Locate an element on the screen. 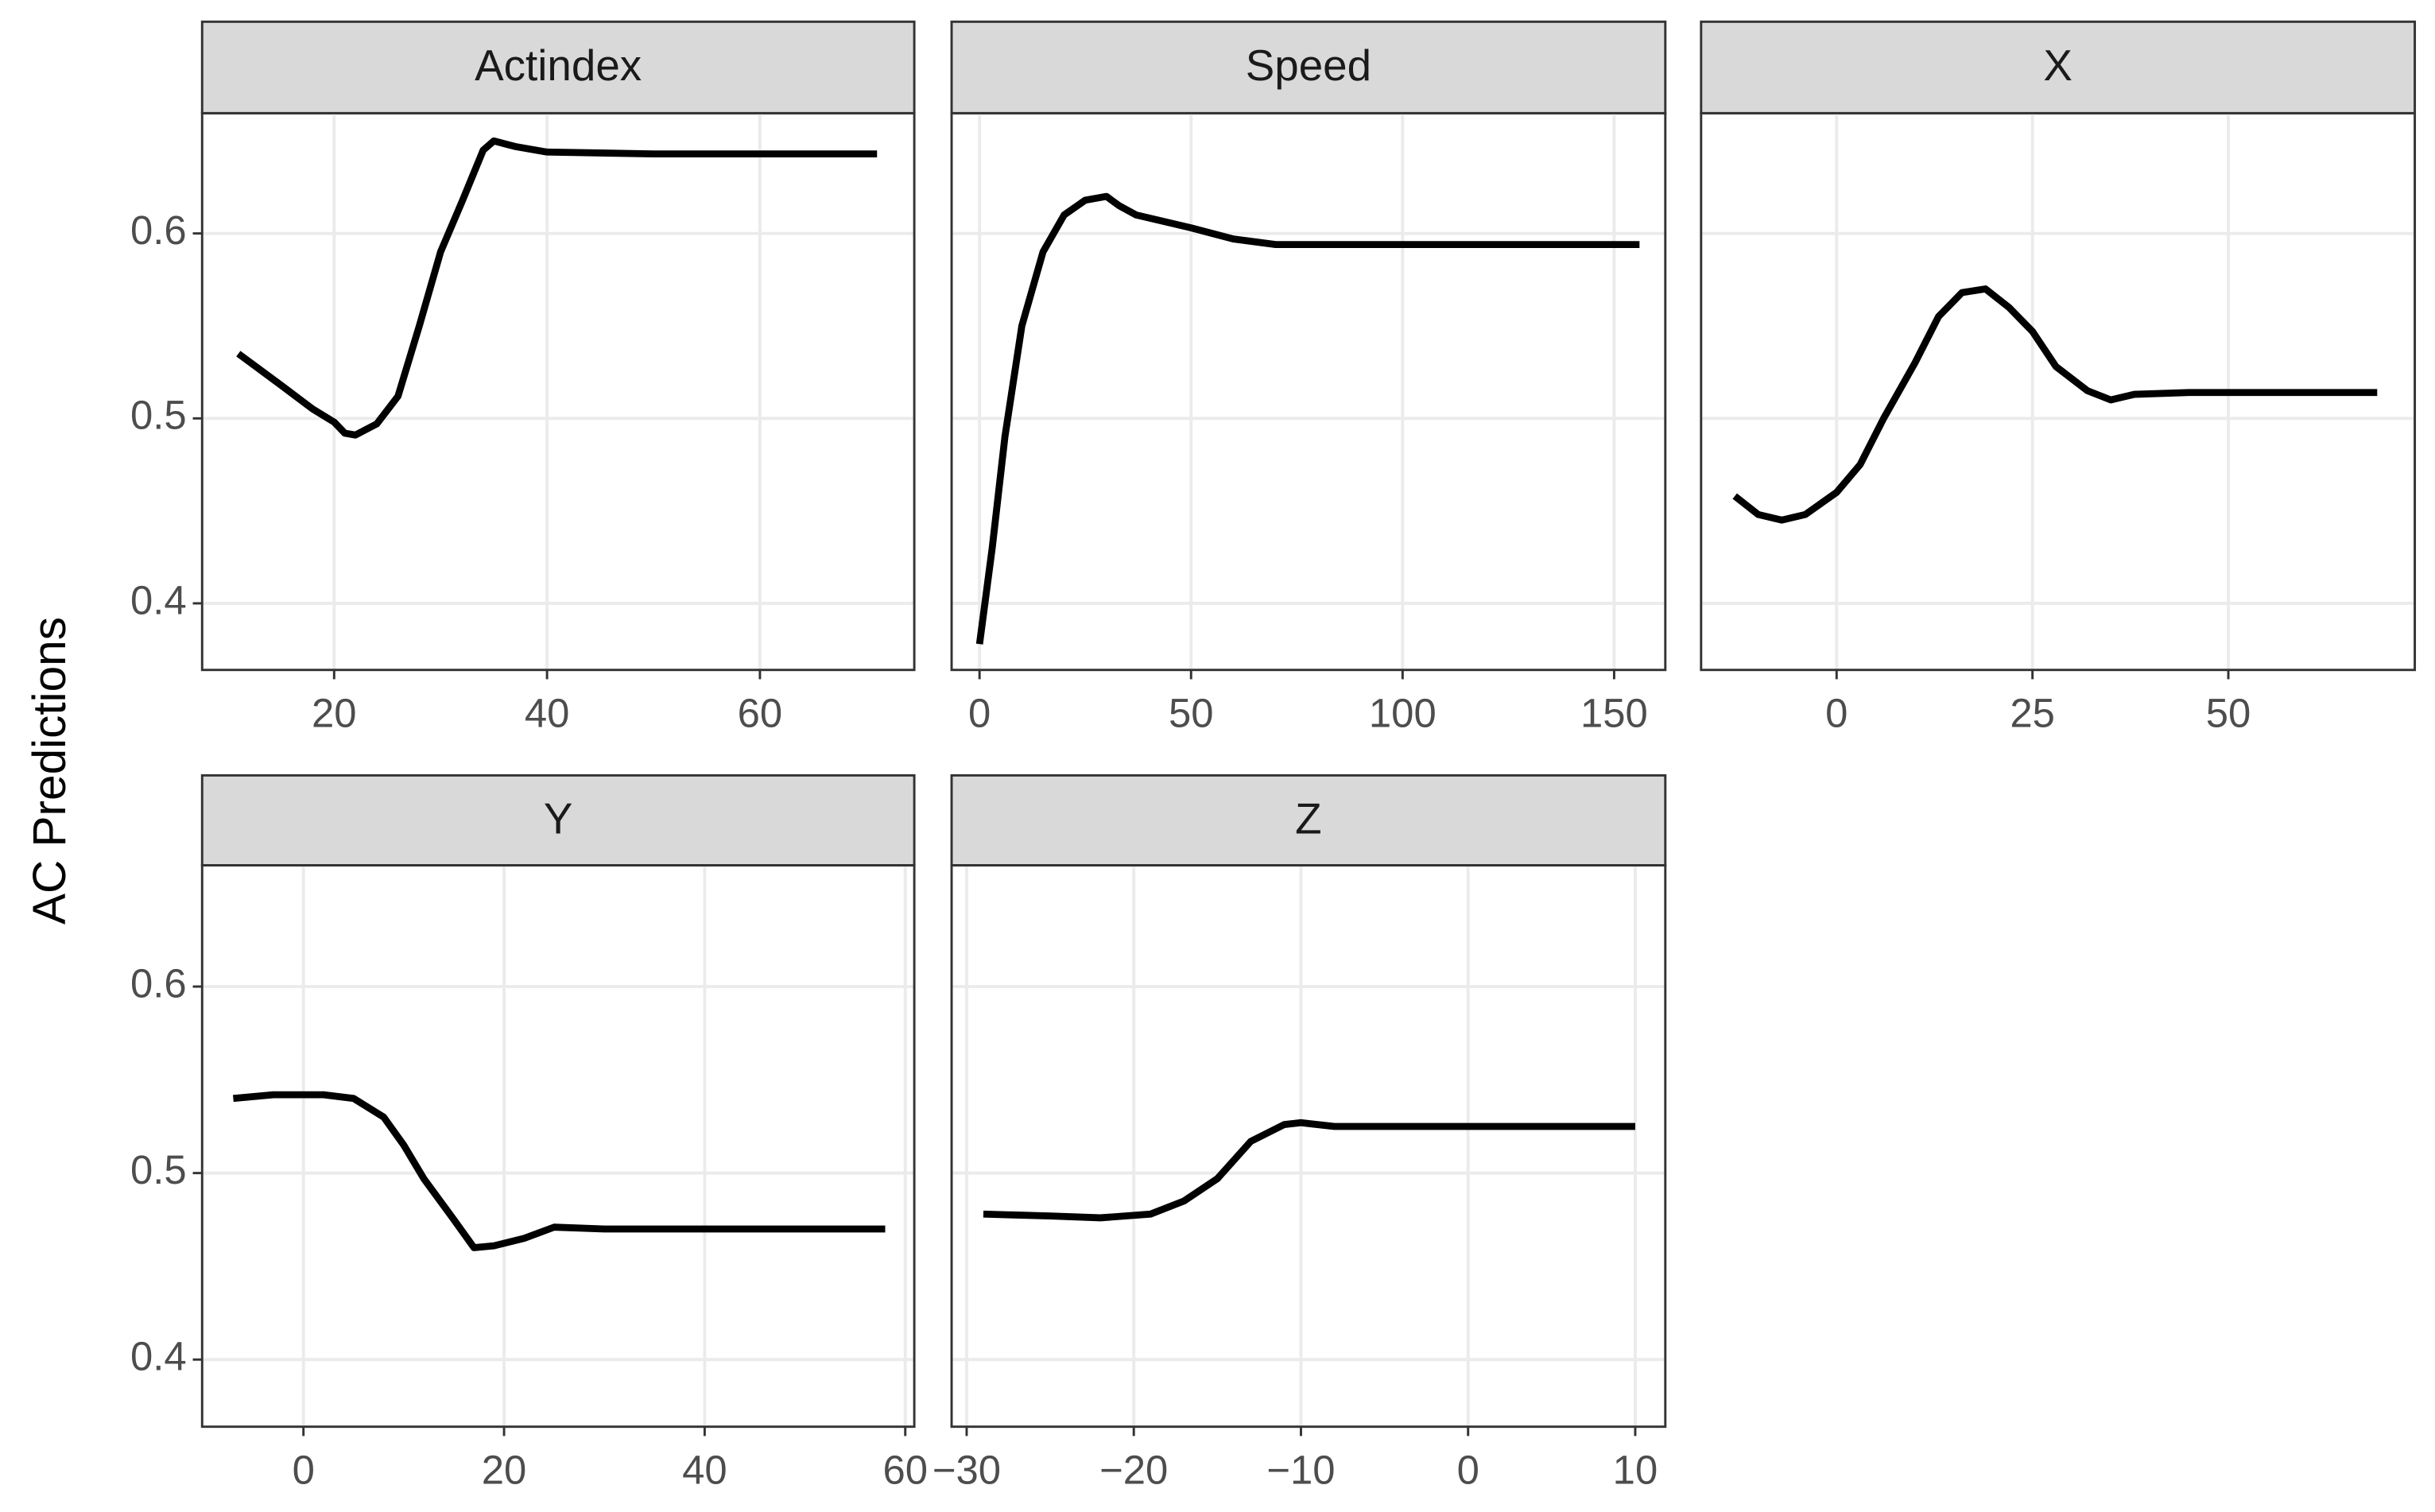  x-tick-label: 10 is located at coordinates (1635, 1470).